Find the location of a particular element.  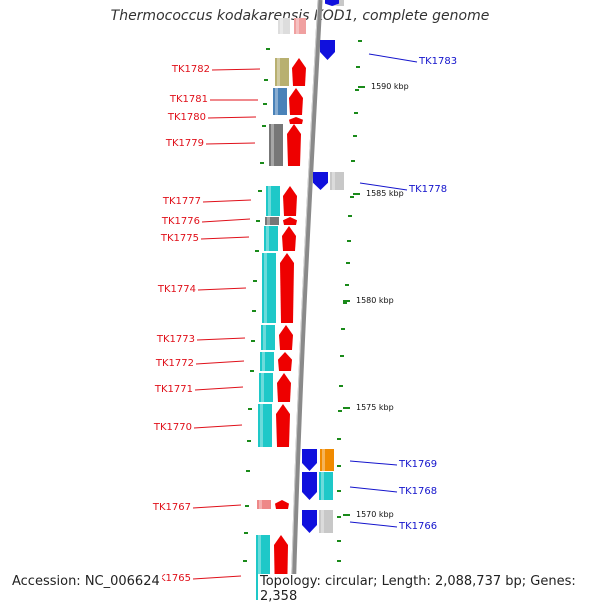

gene-arrow is located at coordinates (332, 3).